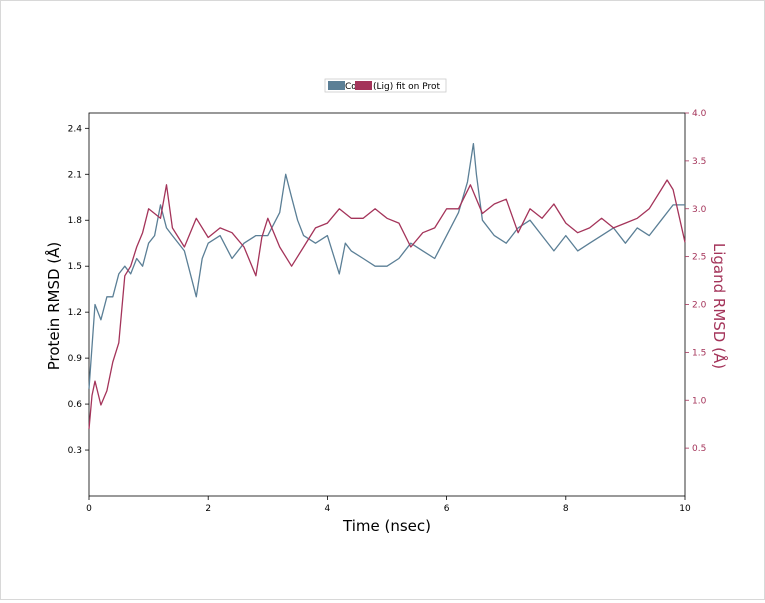 This screenshot has height=603, width=765. What do you see at coordinates (328, 509) in the screenshot?
I see `x-tick-label: 4` at bounding box center [328, 509].